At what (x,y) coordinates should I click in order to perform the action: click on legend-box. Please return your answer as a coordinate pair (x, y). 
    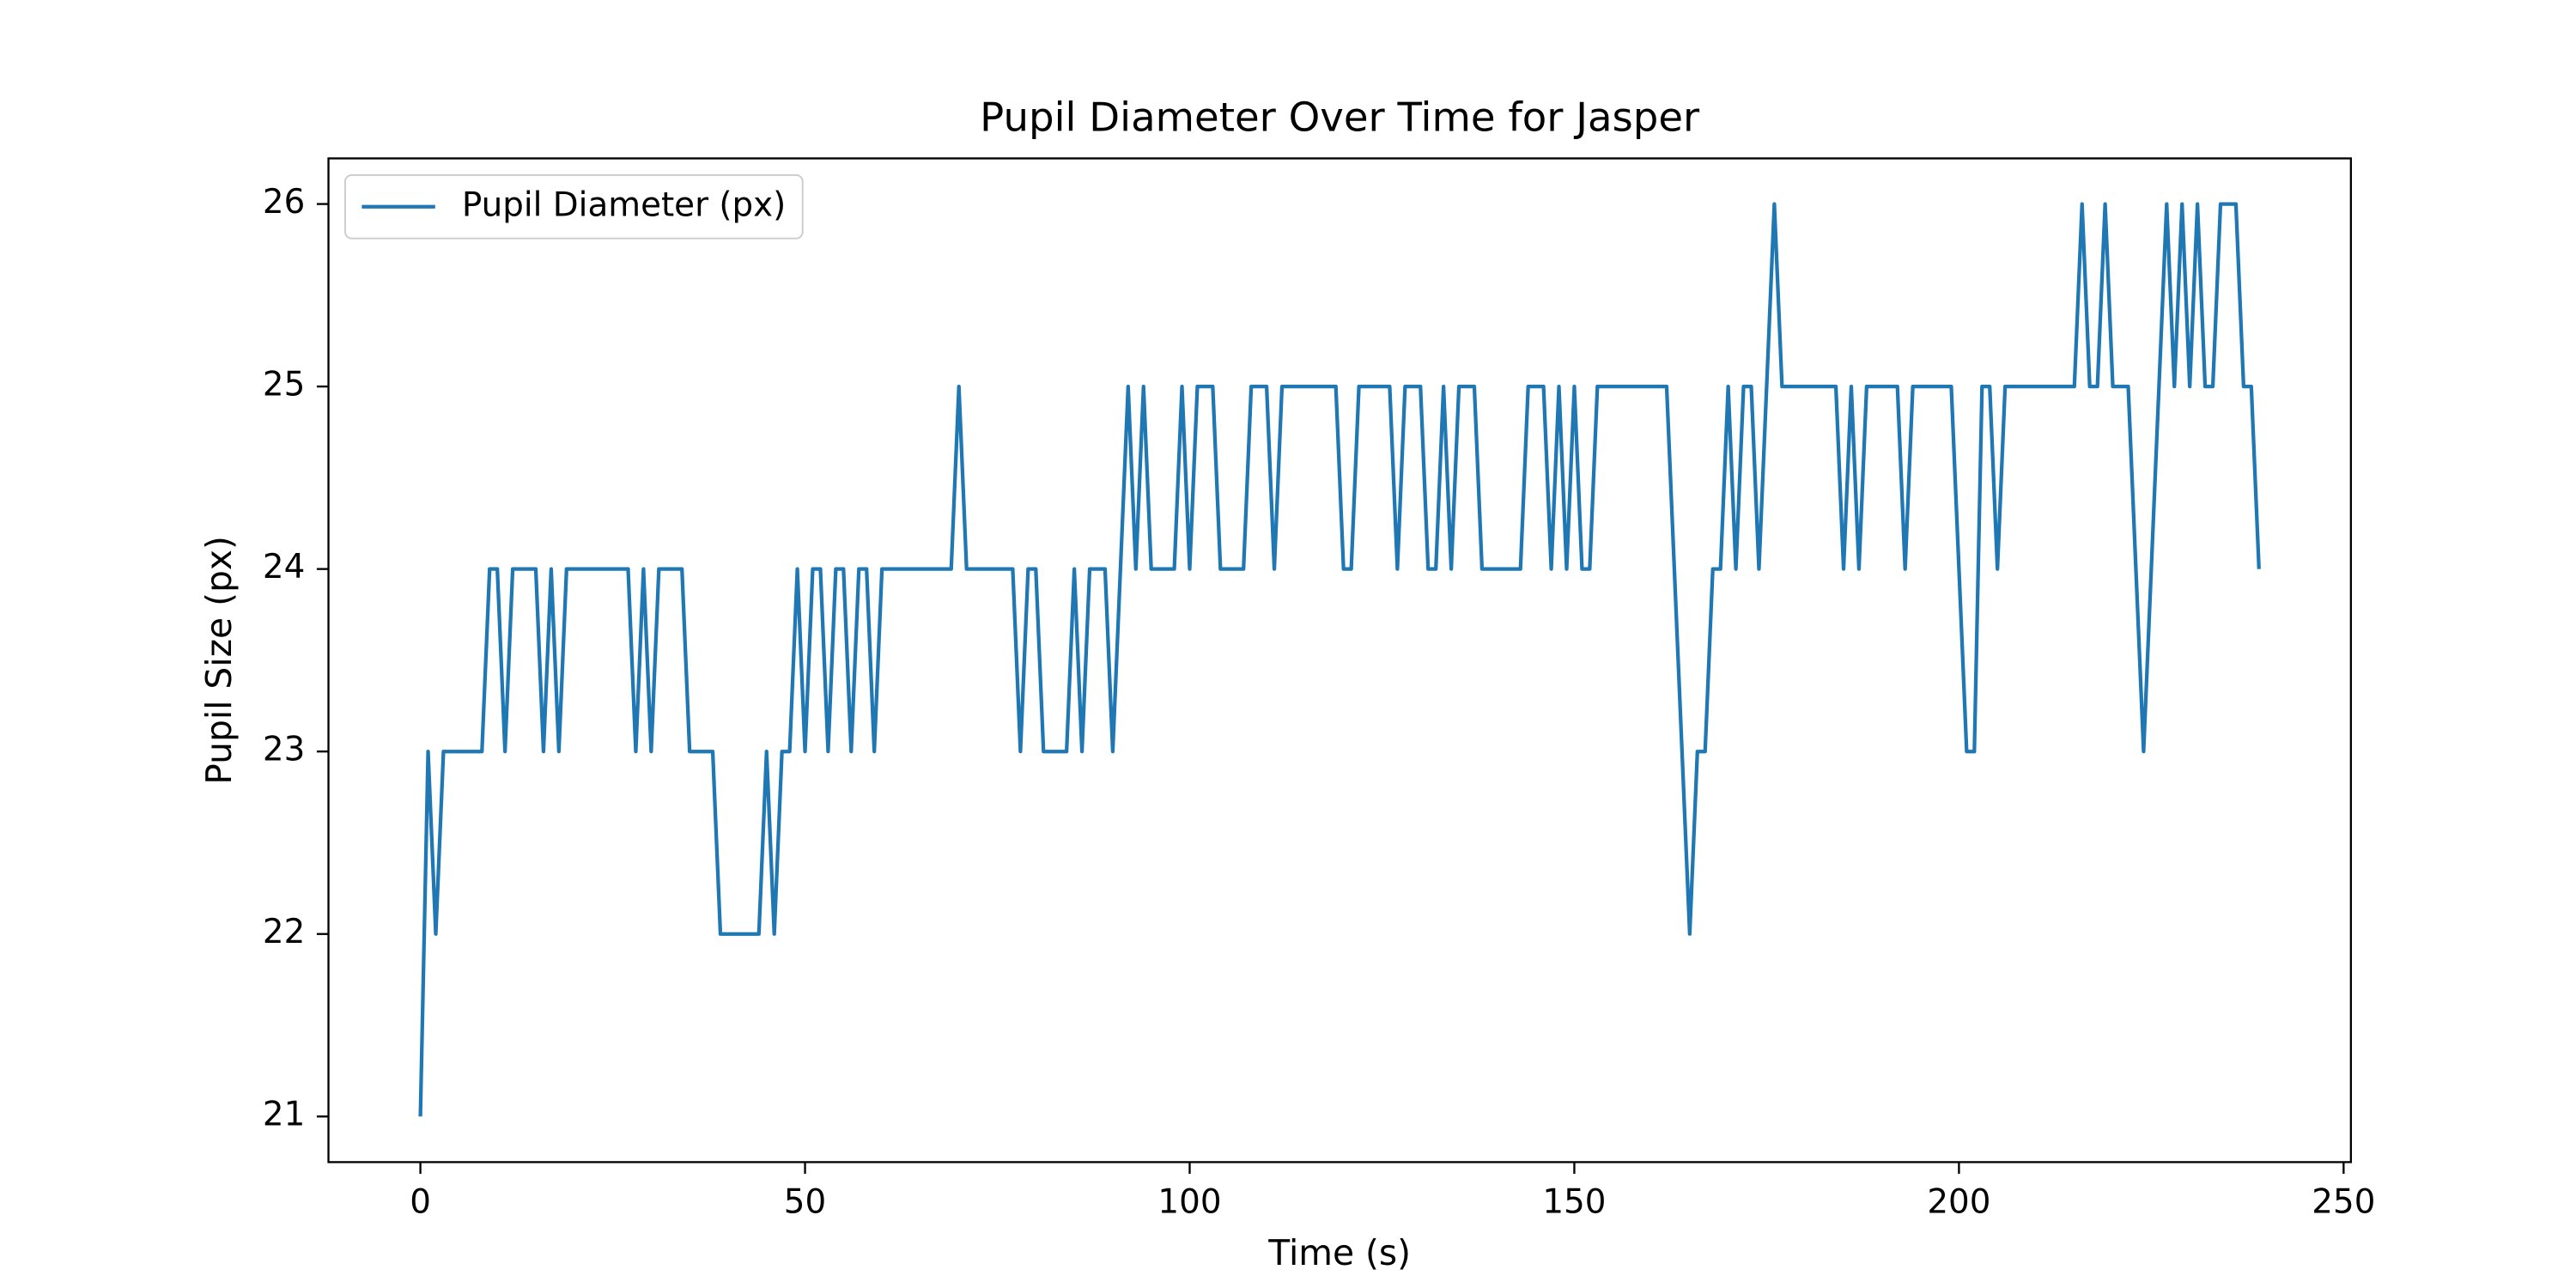
    Looking at the image, I should click on (574, 207).